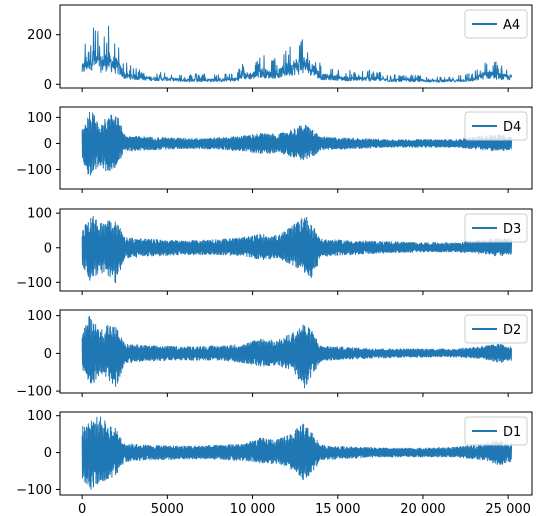 The width and height of the screenshot is (550, 516). What do you see at coordinates (297, 143) in the screenshot?
I see `series-line-d4` at bounding box center [297, 143].